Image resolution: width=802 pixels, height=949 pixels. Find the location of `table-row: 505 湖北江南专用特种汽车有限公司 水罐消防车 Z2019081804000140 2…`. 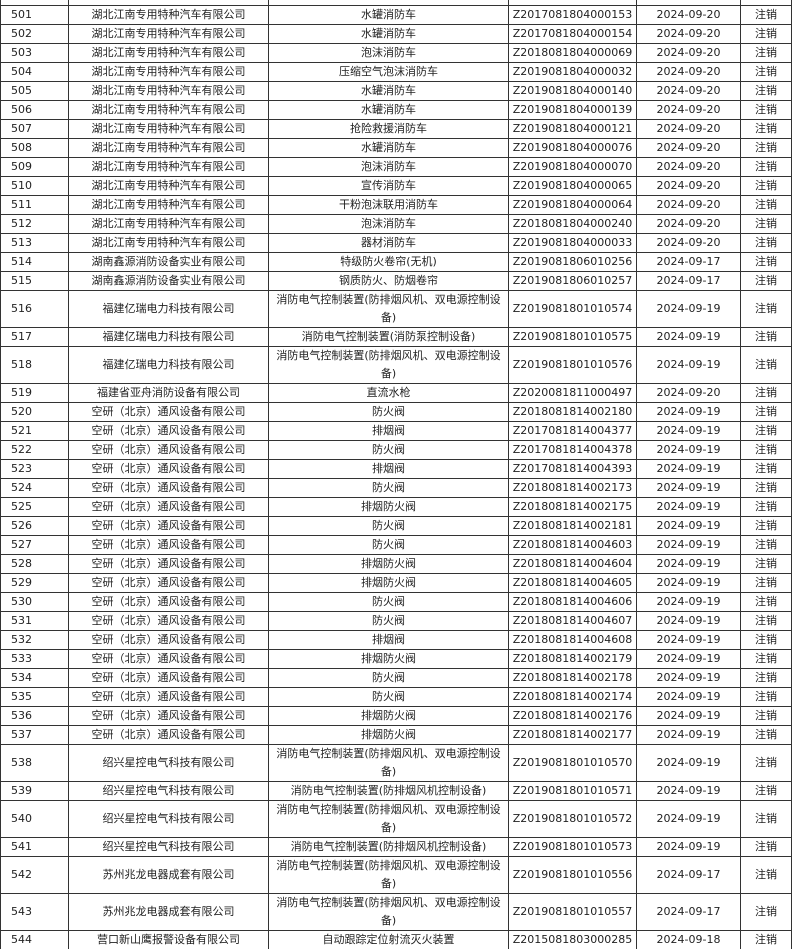

table-row: 505 湖北江南专用特种汽车有限公司 水罐消防车 Z2019081804000140 2… is located at coordinates (396, 91).